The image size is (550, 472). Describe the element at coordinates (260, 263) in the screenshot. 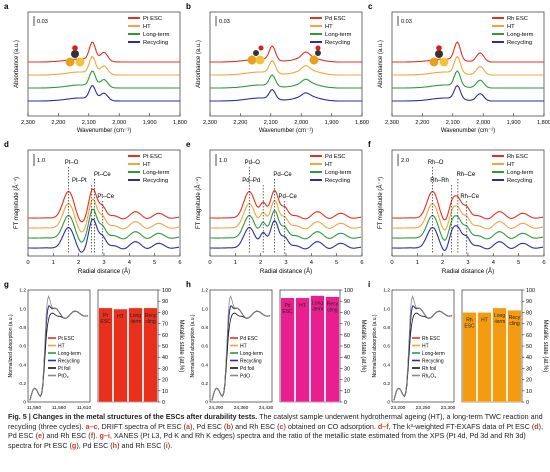

I see `x-tick-label: 2` at that location.